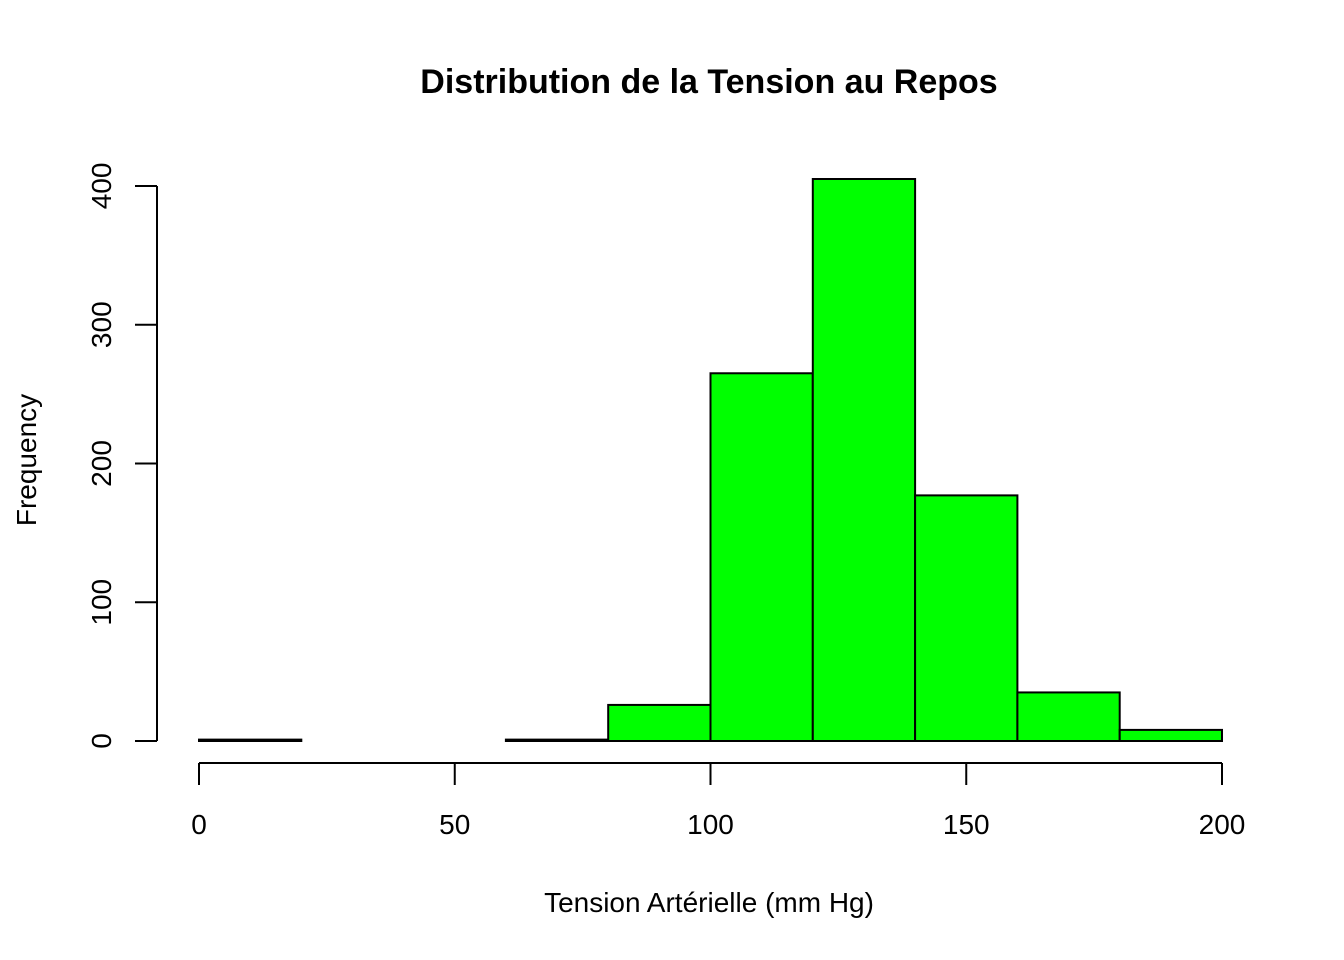 The height and width of the screenshot is (960, 1344). What do you see at coordinates (718, 801) in the screenshot?
I see `x-axis: 0 50 100 150 200` at bounding box center [718, 801].